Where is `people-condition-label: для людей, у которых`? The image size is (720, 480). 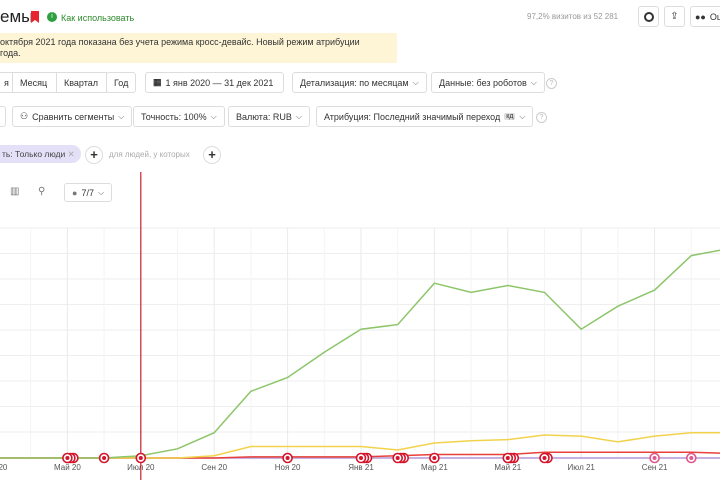
people-condition-label: для людей, у которых is located at coordinates (149, 154).